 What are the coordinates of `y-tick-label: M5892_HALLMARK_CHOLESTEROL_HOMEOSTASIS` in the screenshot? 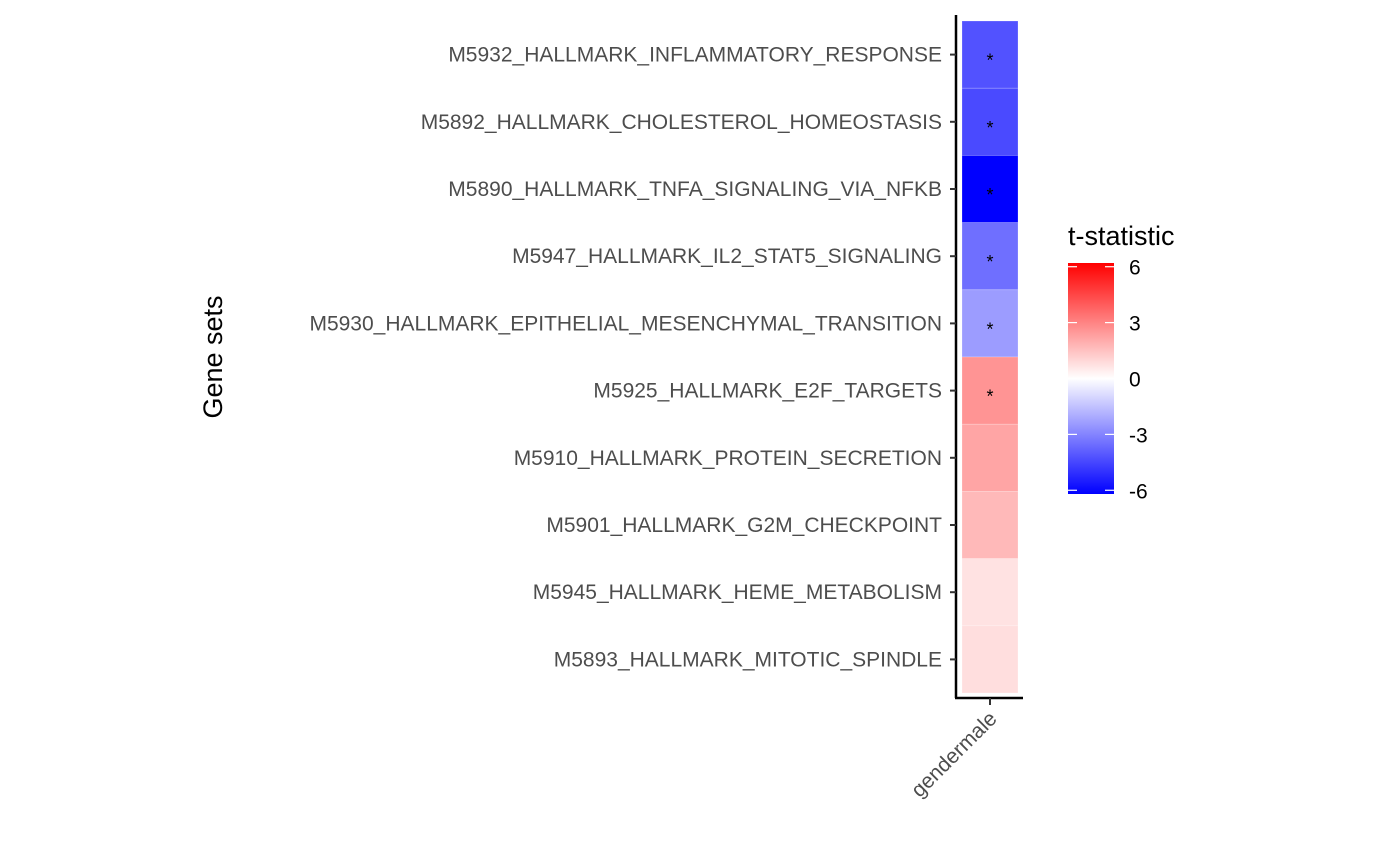 It's located at (681, 122).